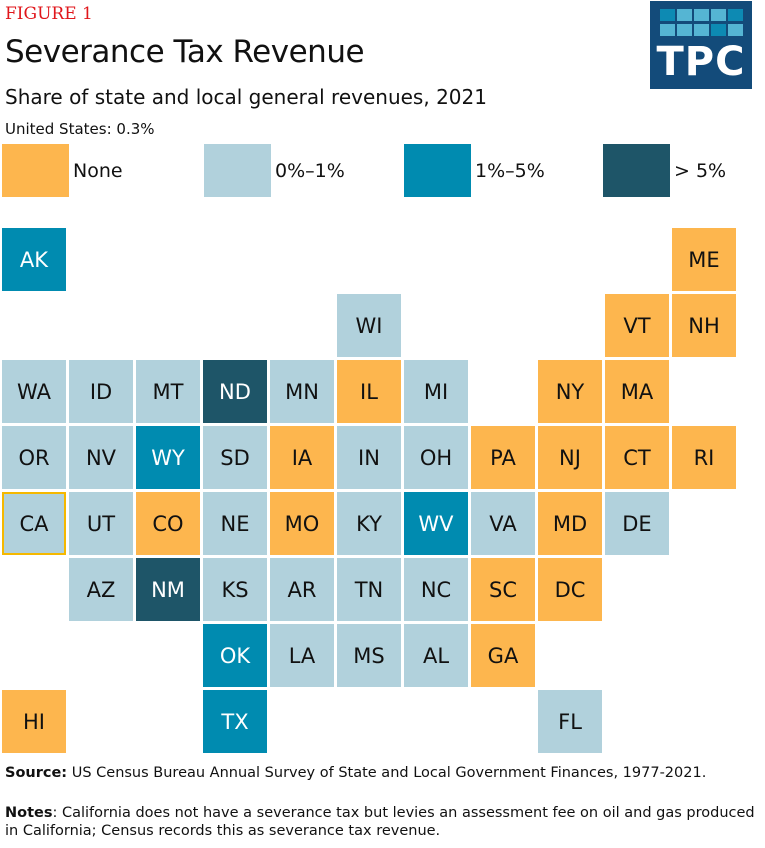 The height and width of the screenshot is (848, 765). I want to click on state-tile-ms: MS, so click(369, 655).